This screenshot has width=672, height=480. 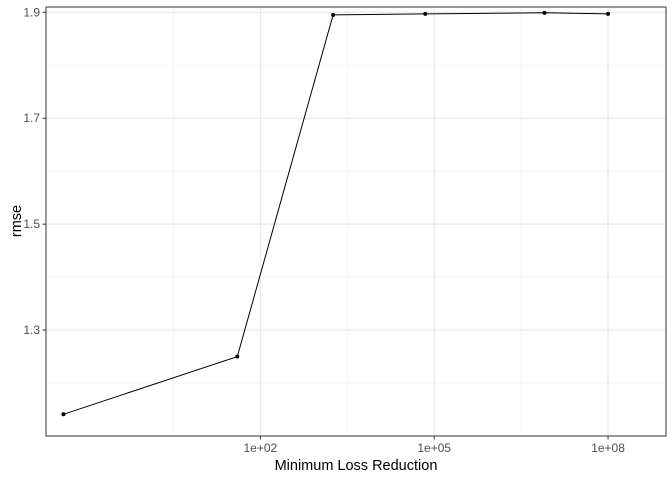 I want to click on y-tick-label: 1.5, so click(x=31, y=224).